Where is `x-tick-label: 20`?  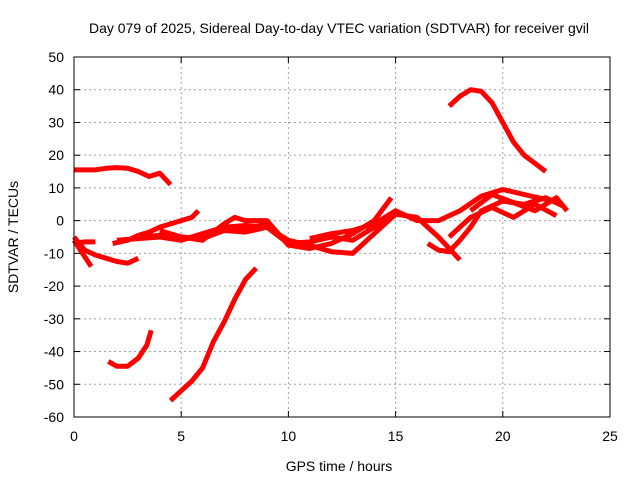 x-tick-label: 20 is located at coordinates (503, 436).